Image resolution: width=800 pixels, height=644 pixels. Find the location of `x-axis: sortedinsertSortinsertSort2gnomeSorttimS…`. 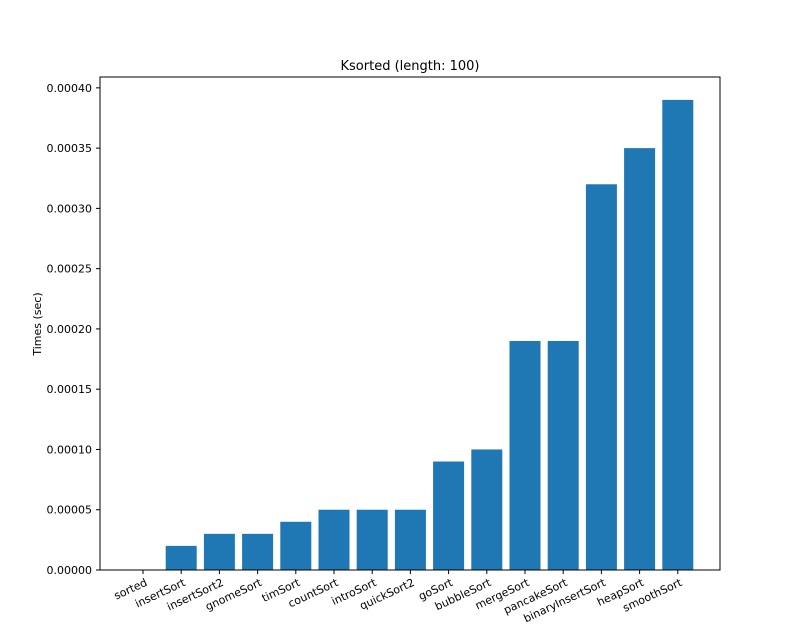

x-axis: sortedinsertSortinsertSort2gnomeSorttimS… is located at coordinates (398, 597).